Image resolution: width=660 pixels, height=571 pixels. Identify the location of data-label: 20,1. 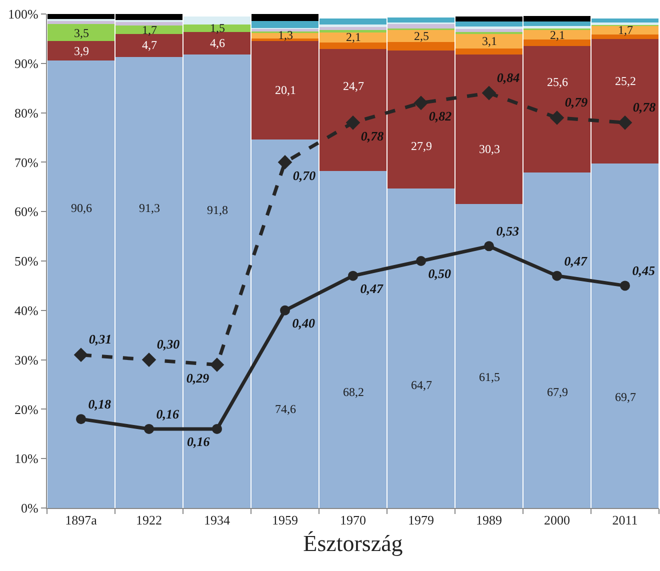
(285, 90).